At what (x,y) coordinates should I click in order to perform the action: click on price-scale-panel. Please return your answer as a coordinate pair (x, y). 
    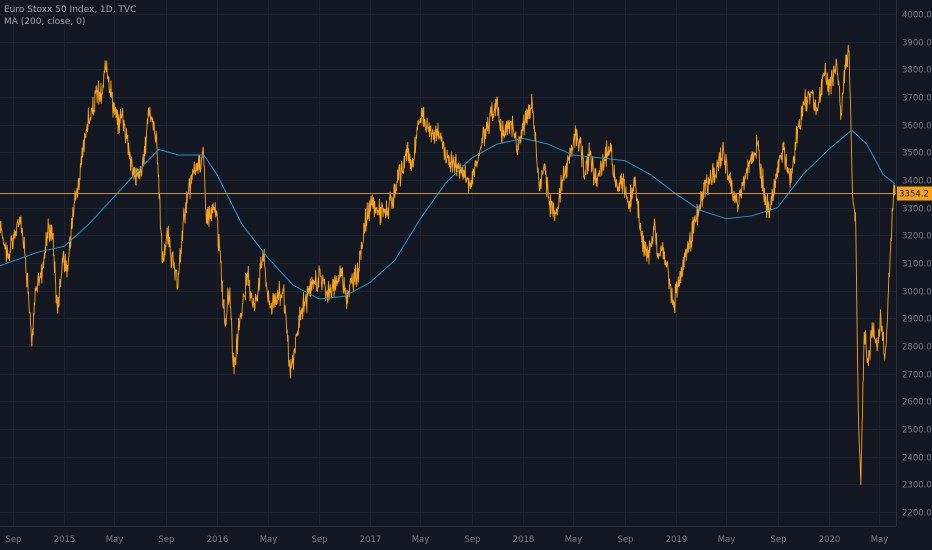
    Looking at the image, I should click on (914, 275).